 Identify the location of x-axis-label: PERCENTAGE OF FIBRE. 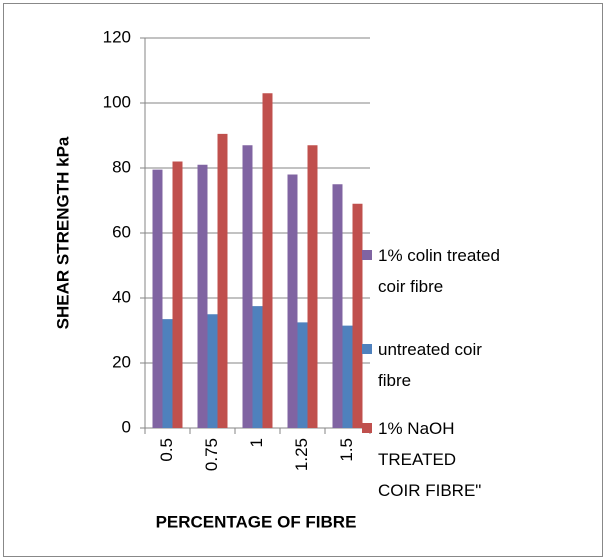
(256, 521).